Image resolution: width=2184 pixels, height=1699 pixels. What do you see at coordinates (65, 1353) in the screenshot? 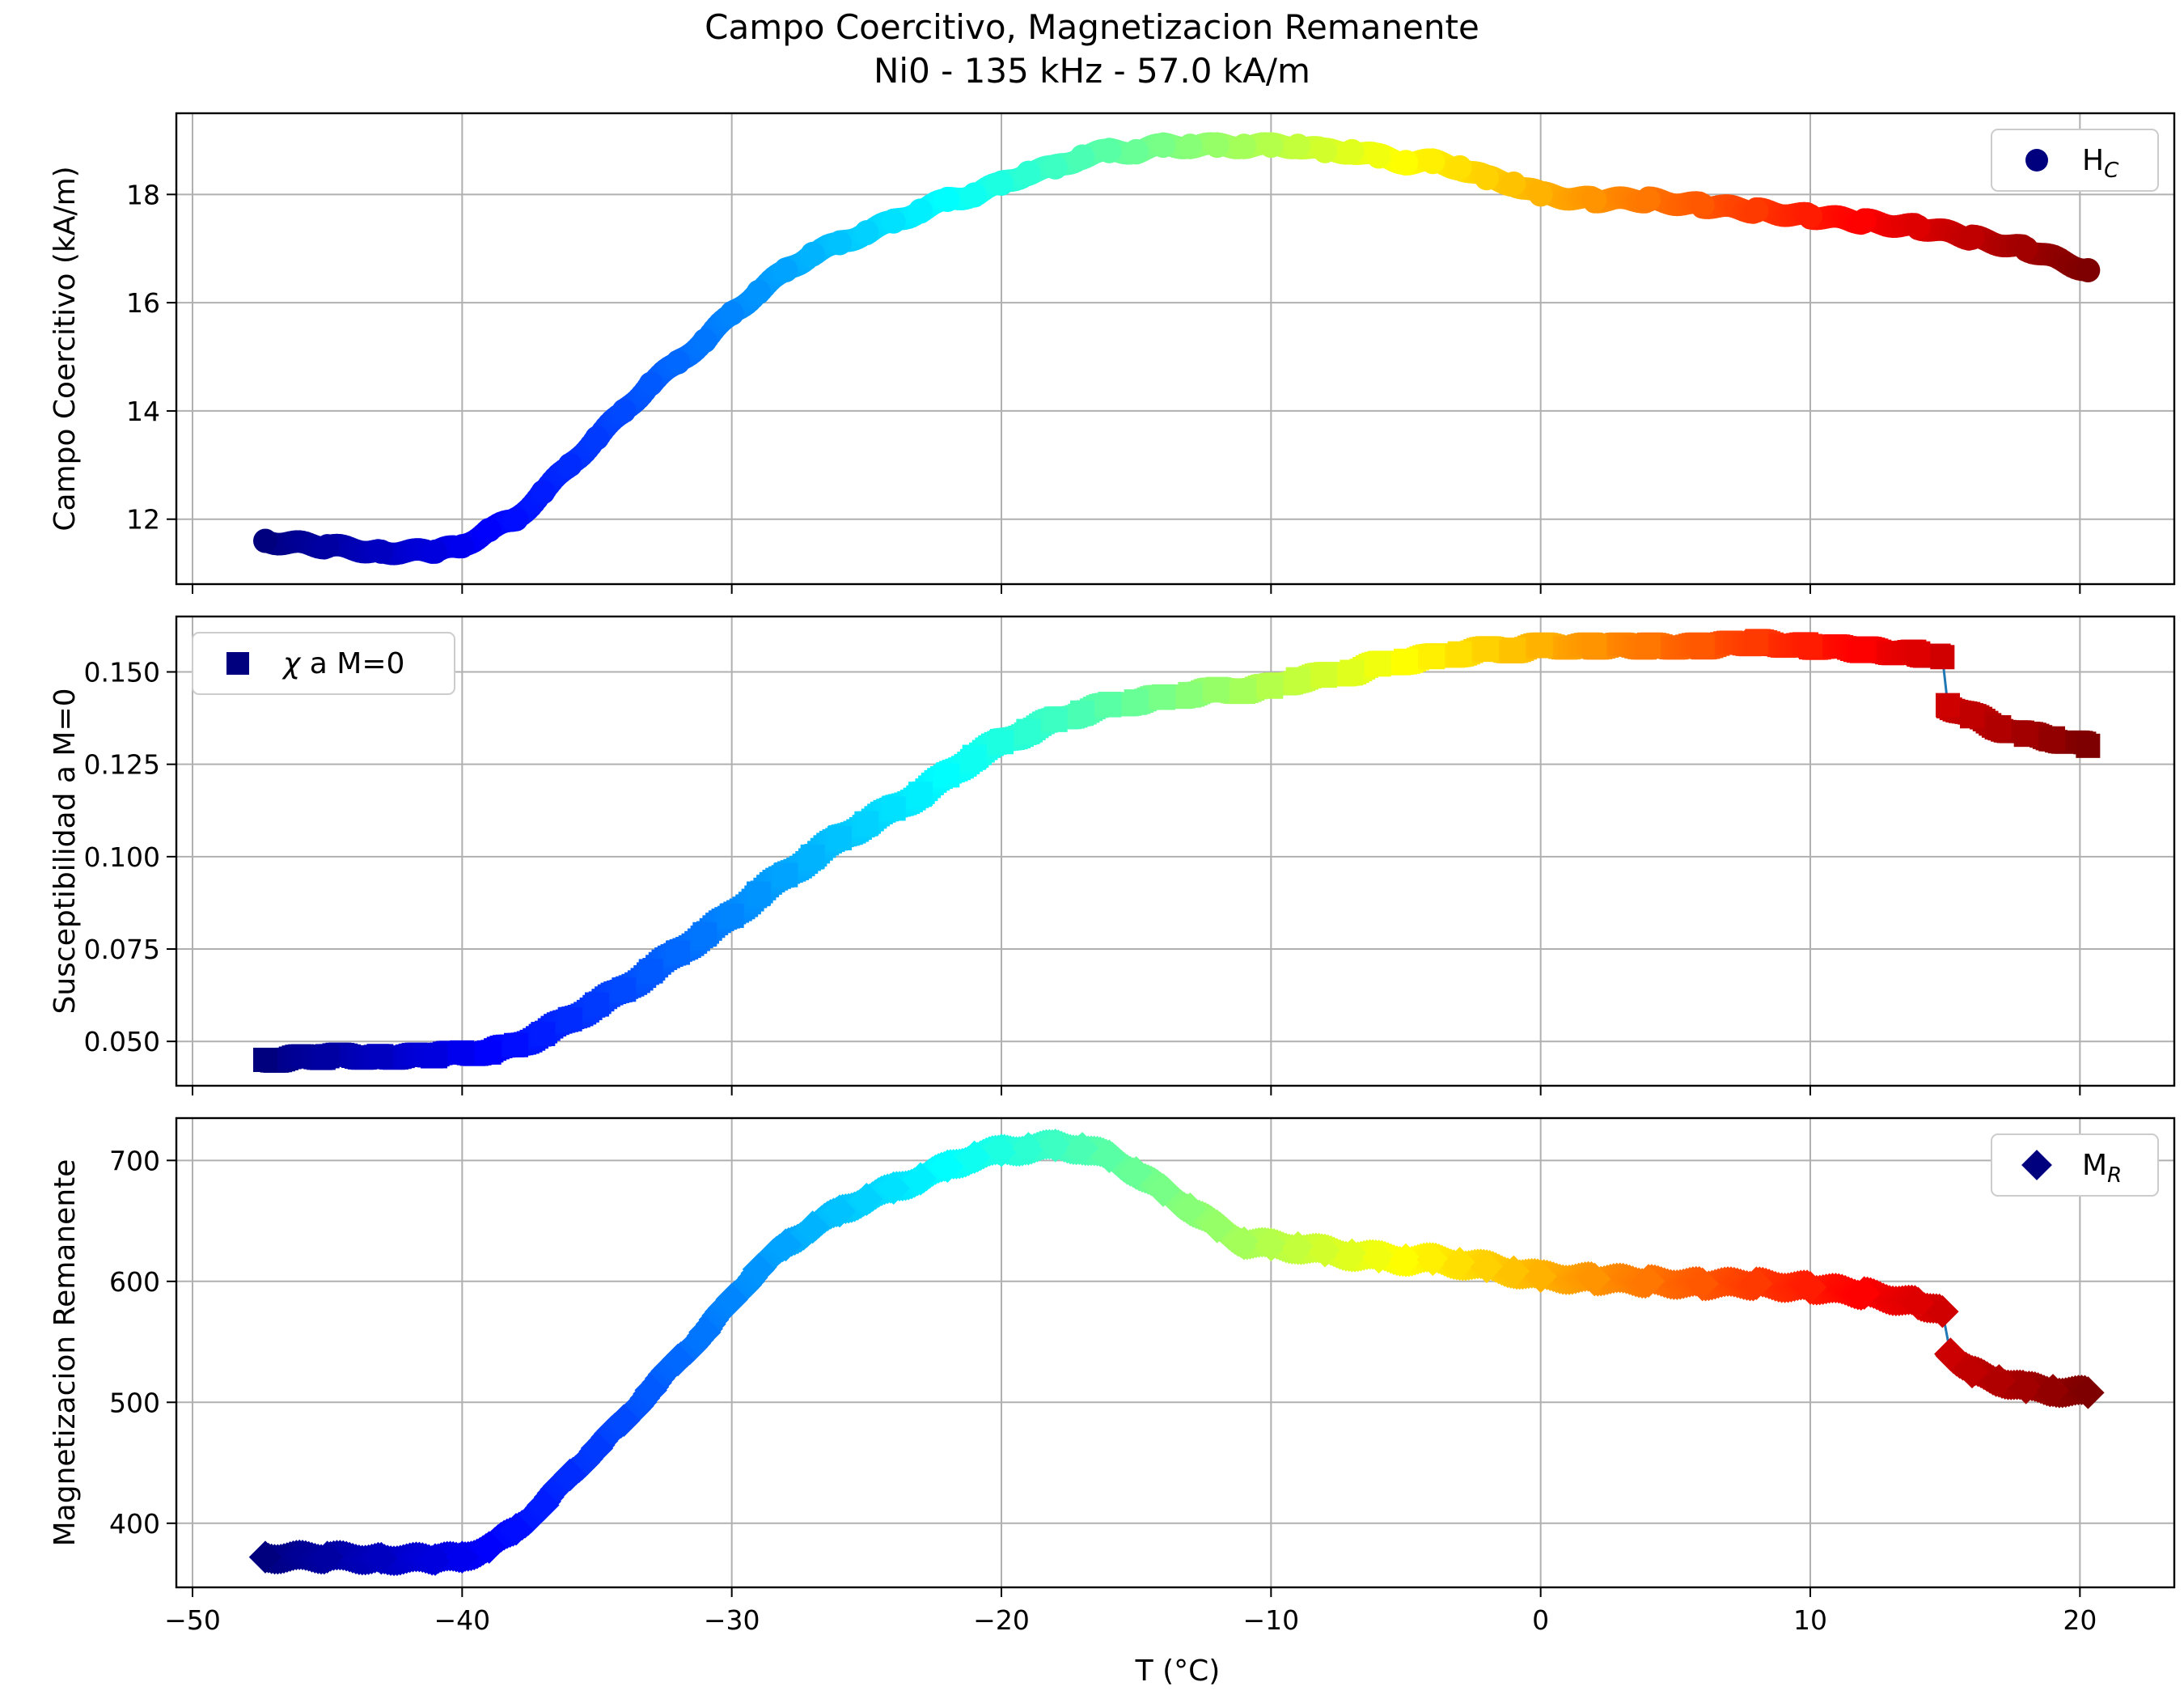
I see `y-axis-label: Magnetizacion Remanente` at bounding box center [65, 1353].